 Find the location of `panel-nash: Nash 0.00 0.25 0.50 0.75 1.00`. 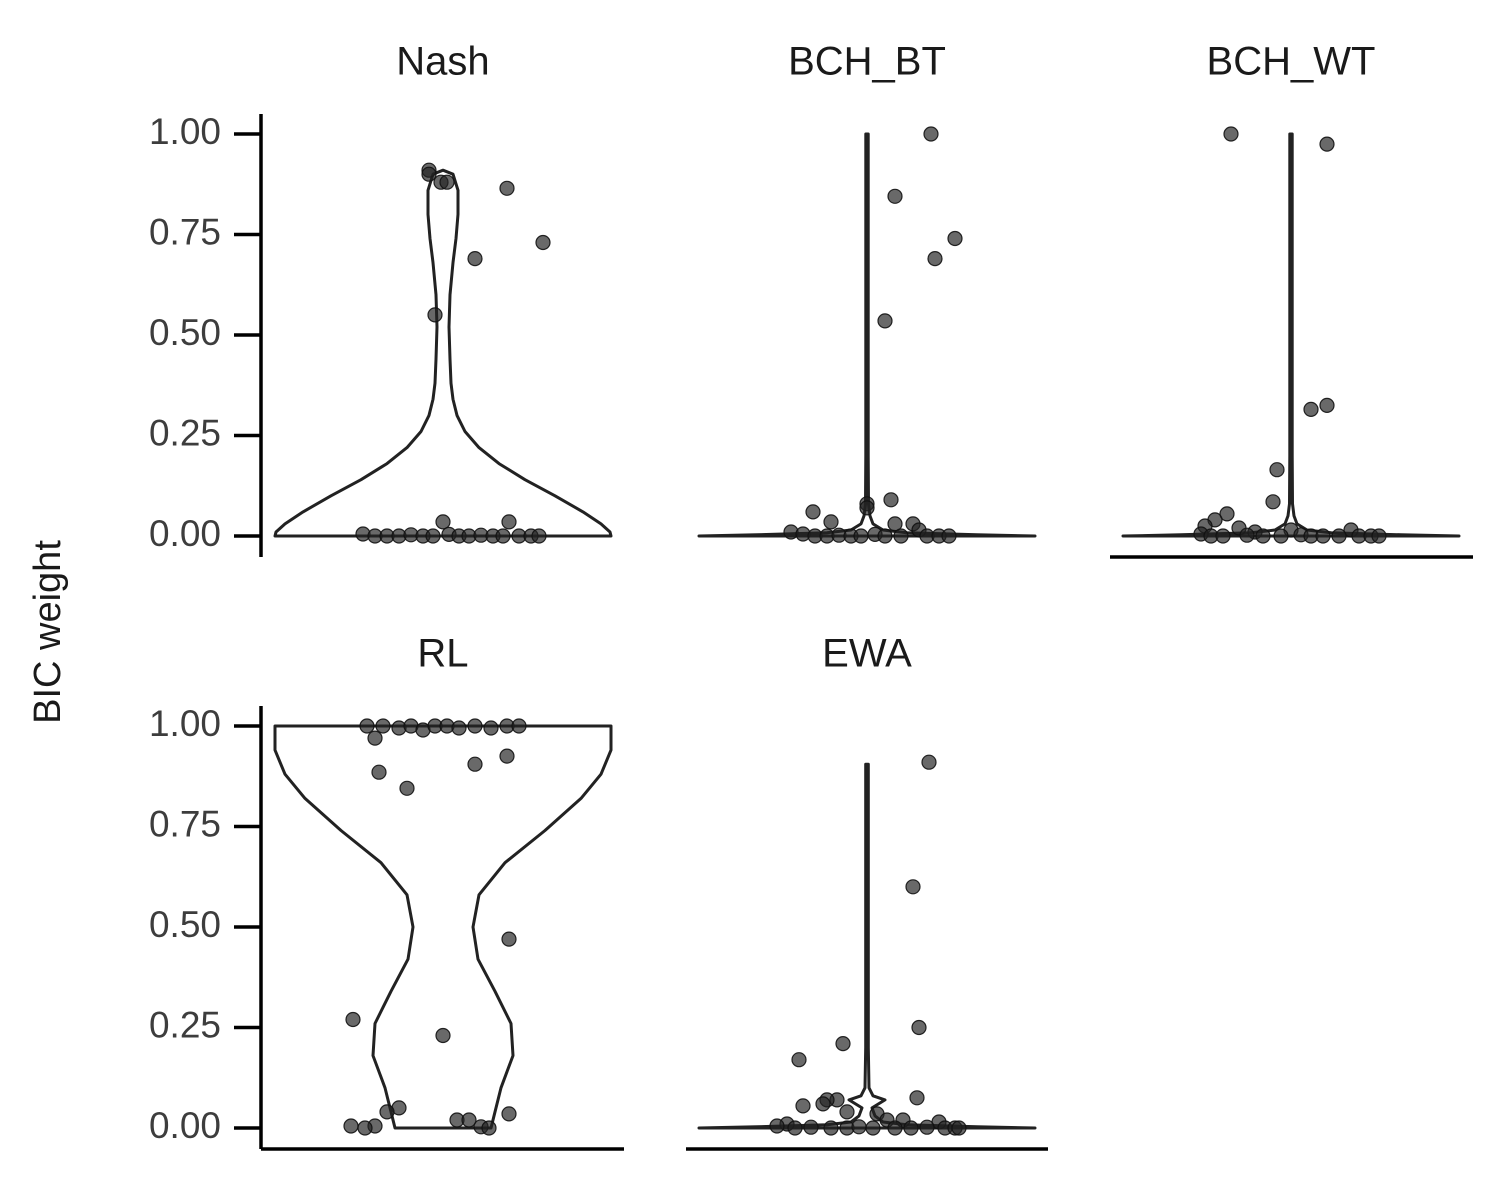

panel-nash: Nash 0.00 0.25 0.50 0.75 1.00 is located at coordinates (381, 298).